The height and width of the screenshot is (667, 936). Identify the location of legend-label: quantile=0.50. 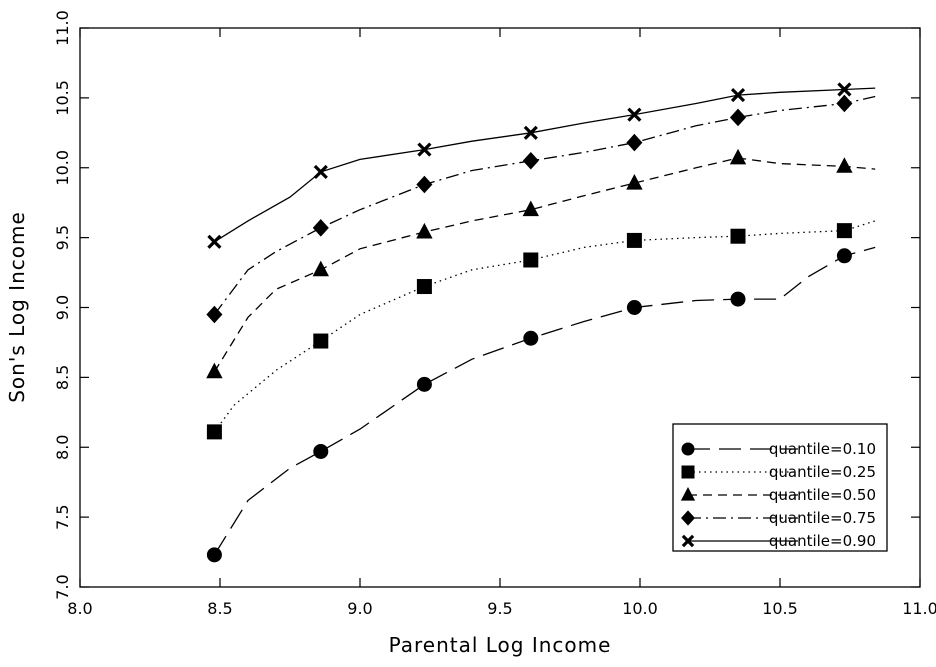
(822, 495).